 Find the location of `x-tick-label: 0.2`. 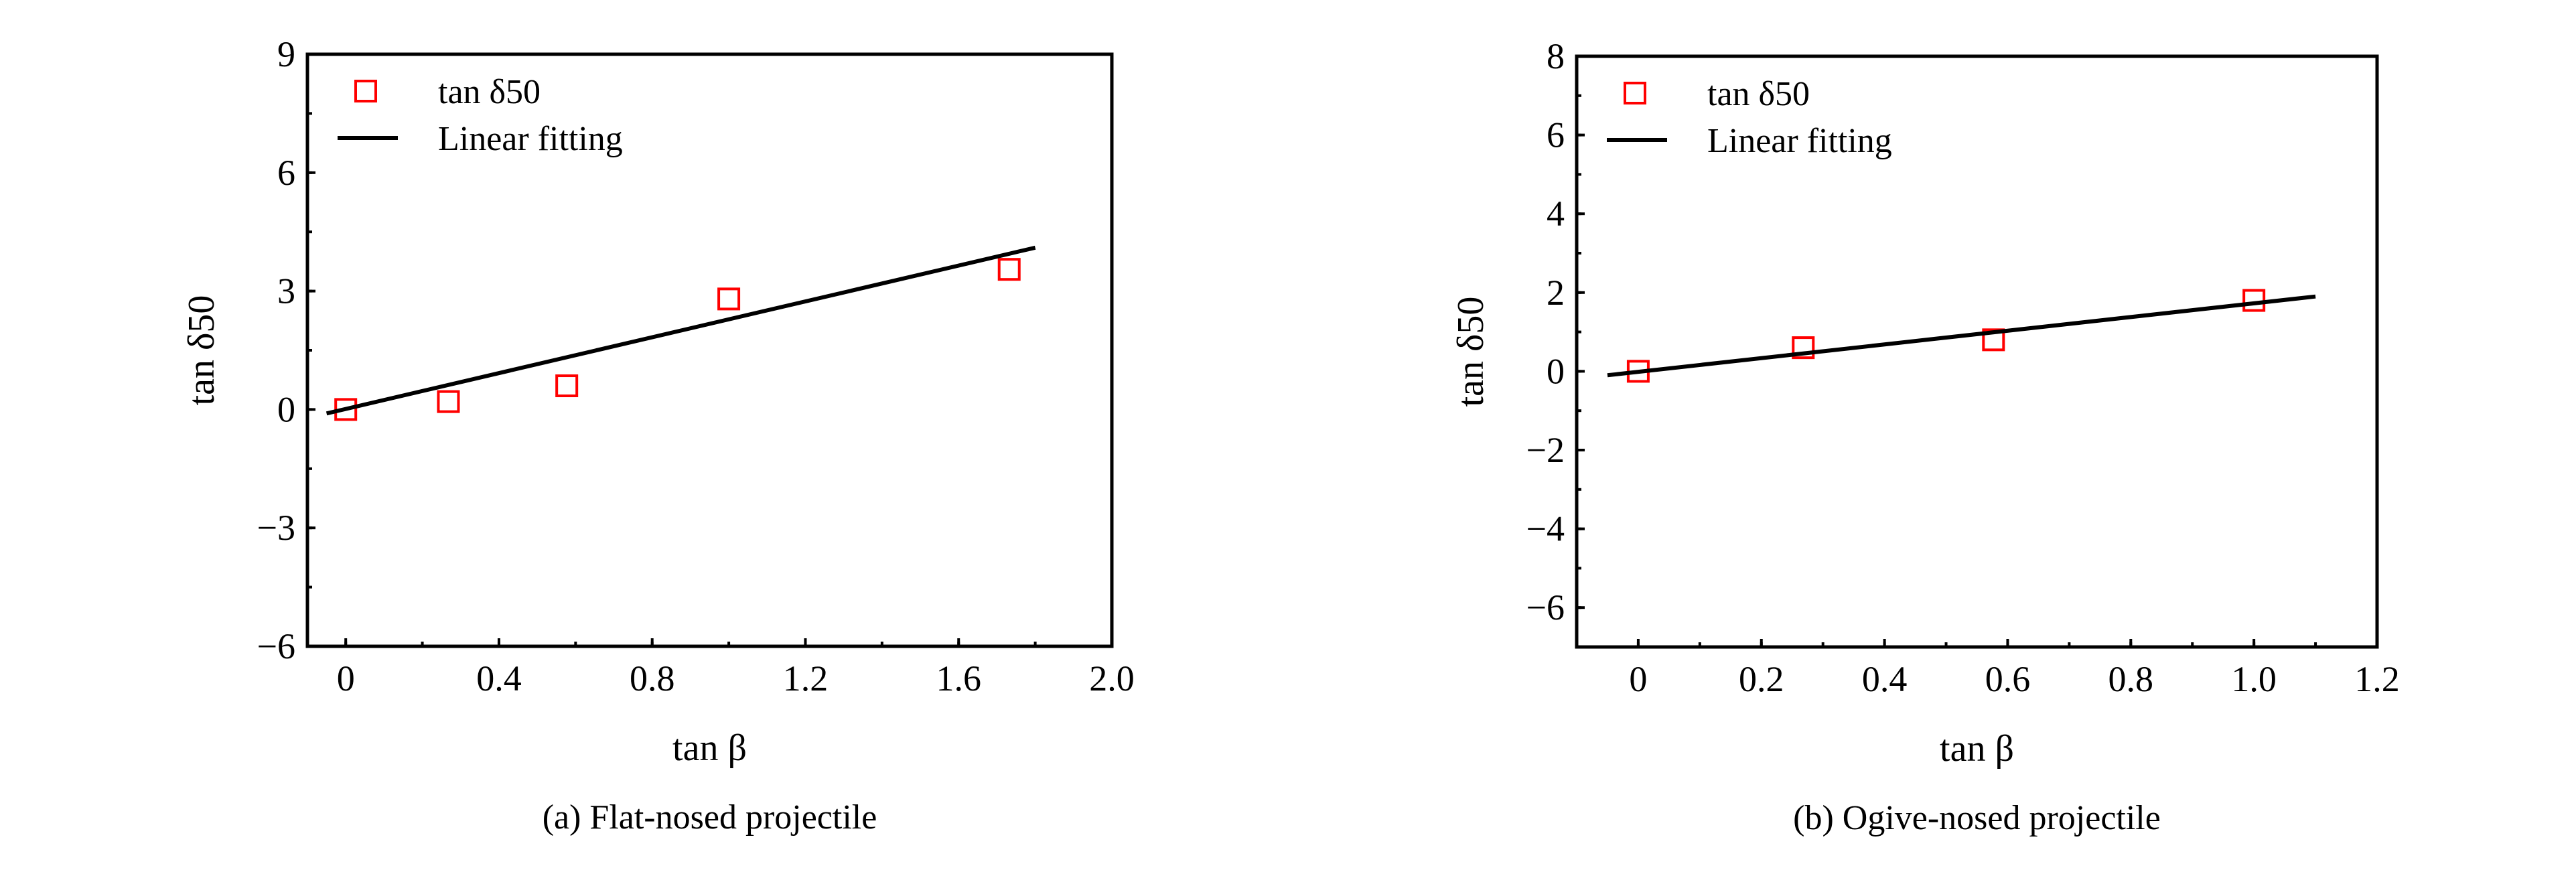

x-tick-label: 0.2 is located at coordinates (1761, 679).